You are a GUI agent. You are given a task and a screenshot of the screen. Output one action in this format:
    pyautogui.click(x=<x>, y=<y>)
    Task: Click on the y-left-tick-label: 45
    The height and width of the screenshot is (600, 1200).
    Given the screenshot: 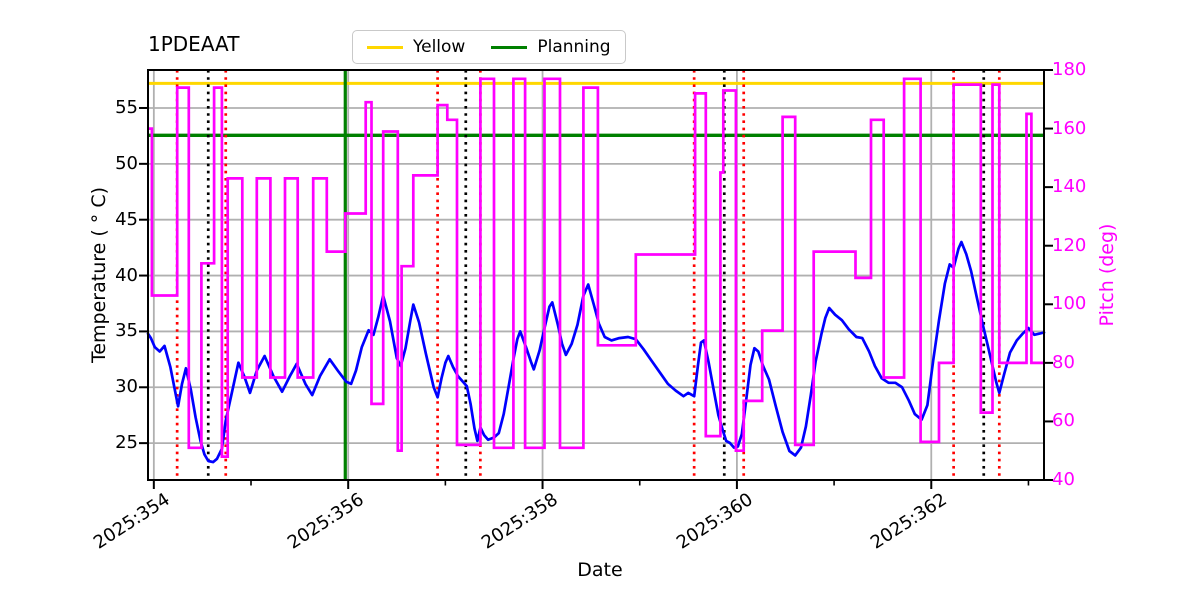 What is the action you would take?
    pyautogui.click(x=126, y=219)
    